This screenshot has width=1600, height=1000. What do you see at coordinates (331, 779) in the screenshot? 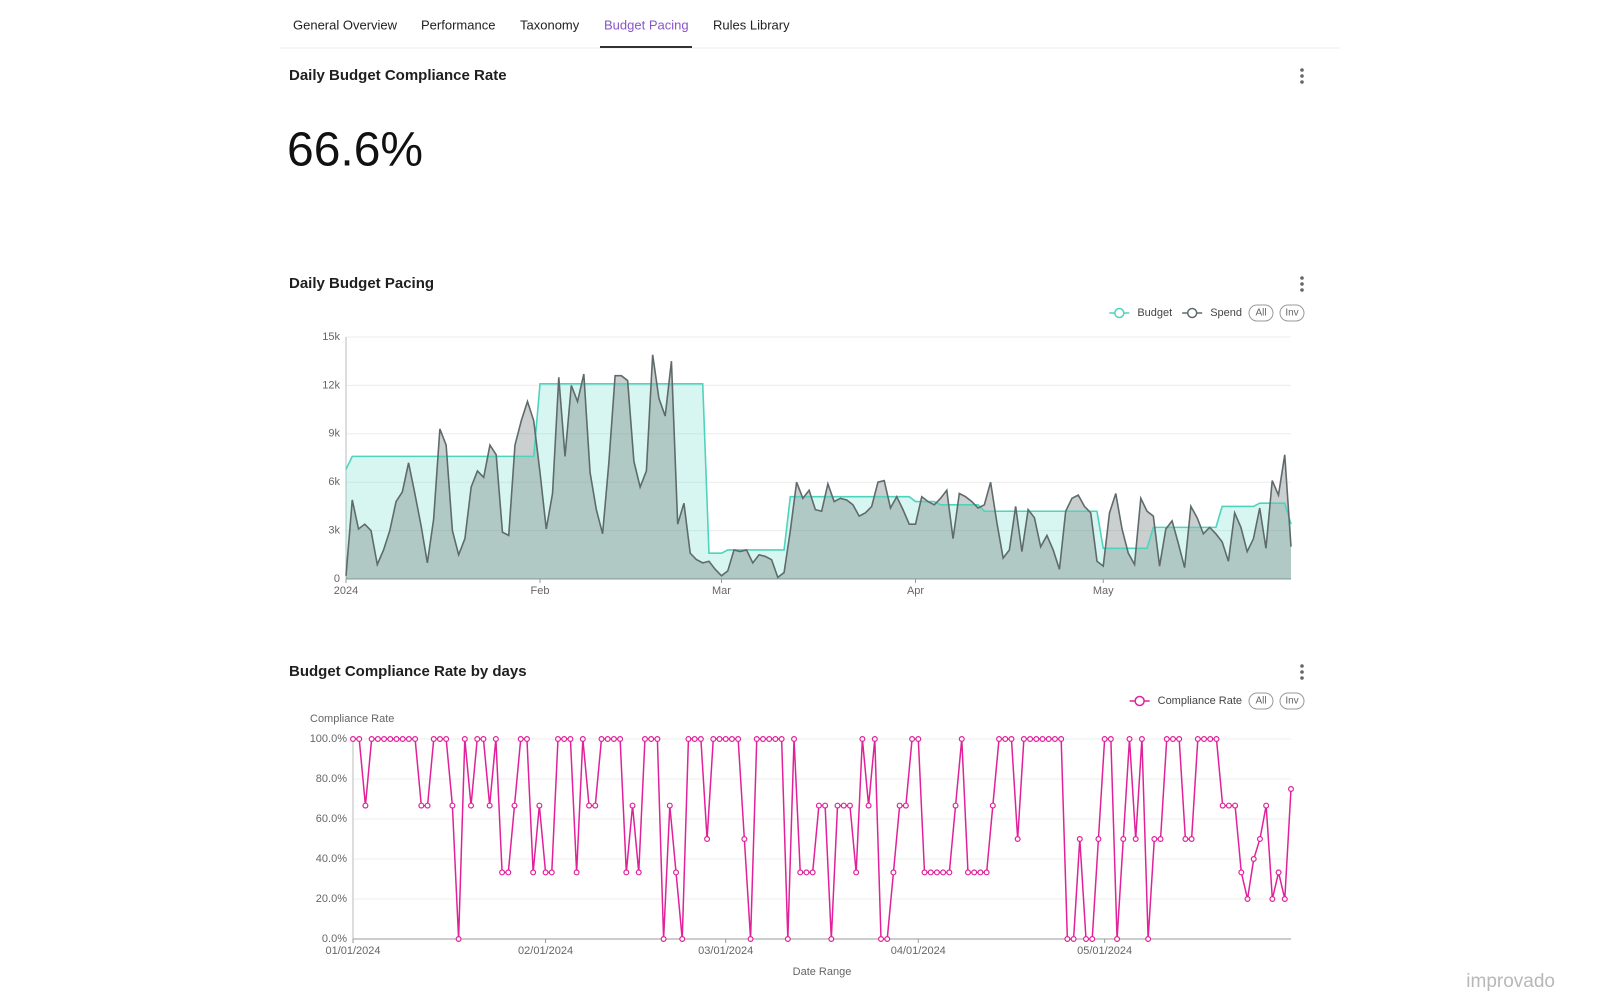
I see `y-tick-label: 80.0%` at bounding box center [331, 779].